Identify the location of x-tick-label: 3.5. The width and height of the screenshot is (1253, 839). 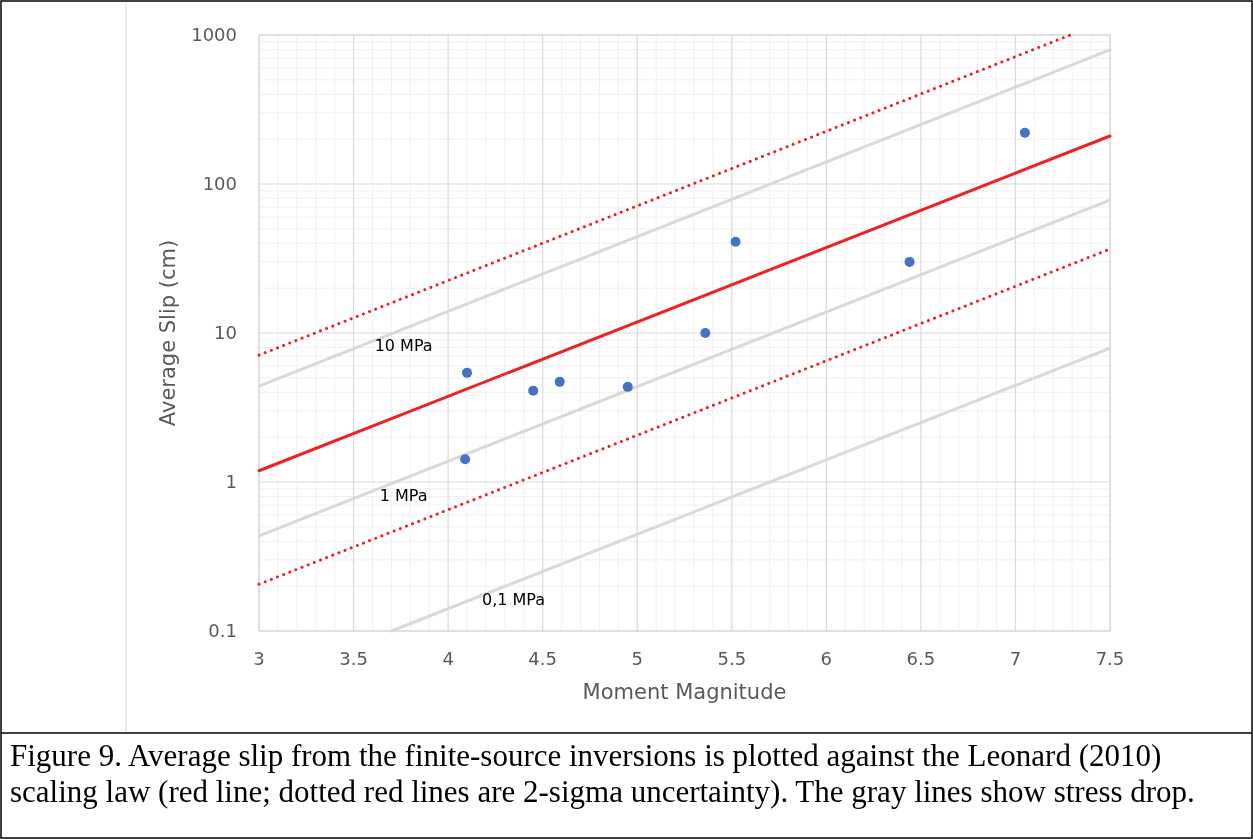
(353, 658).